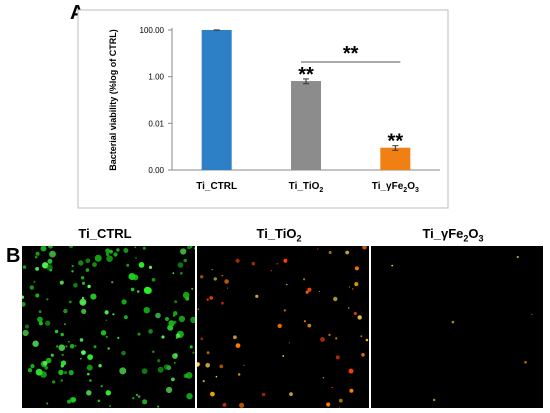 Image resolution: width=550 pixels, height=413 pixels. What do you see at coordinates (113, 100) in the screenshot?
I see `y-axis-label: Bacterial viability (%log of CTRL)` at bounding box center [113, 100].